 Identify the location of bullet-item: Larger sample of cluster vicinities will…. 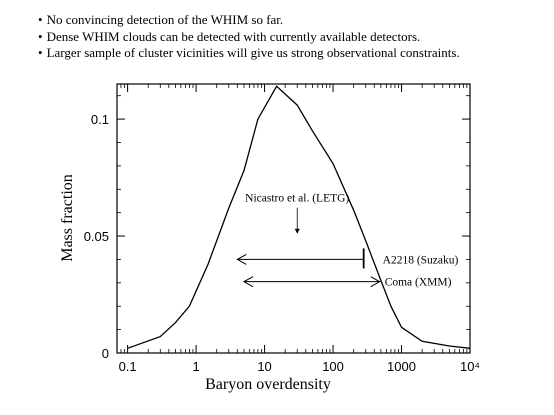
(249, 53).